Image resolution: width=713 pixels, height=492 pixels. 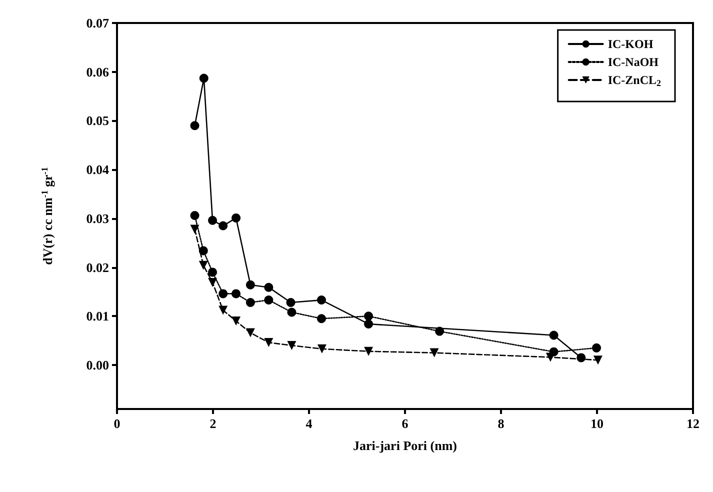 I want to click on y-tick-label: 0.05, so click(x=98, y=120).